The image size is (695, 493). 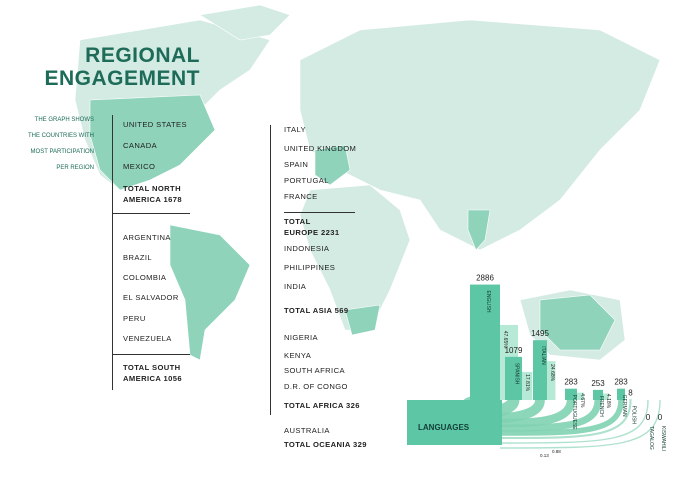 What do you see at coordinates (134, 318) in the screenshot?
I see `country: PERU` at bounding box center [134, 318].